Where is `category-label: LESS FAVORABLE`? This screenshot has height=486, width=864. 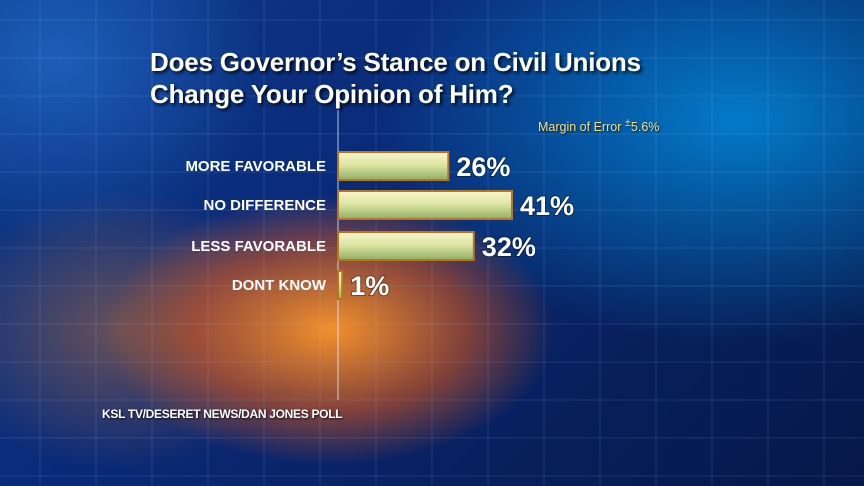
category-label: LESS FAVORABLE is located at coordinates (258, 246).